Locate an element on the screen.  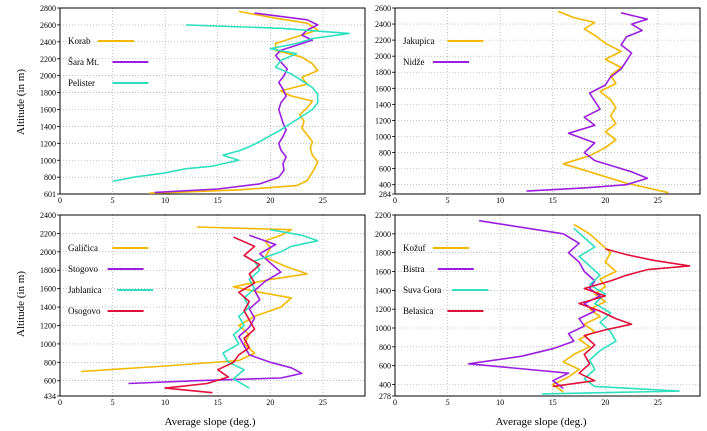
series-line--ara-mt- is located at coordinates (236, 102).